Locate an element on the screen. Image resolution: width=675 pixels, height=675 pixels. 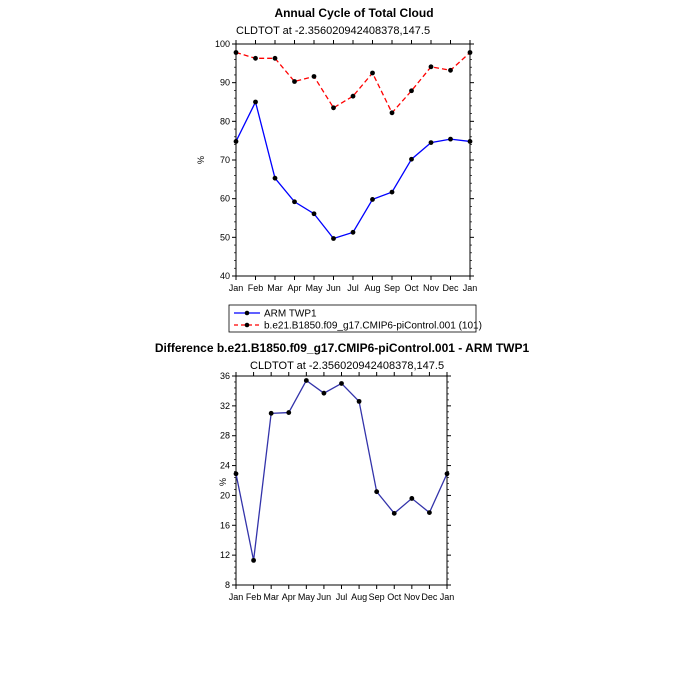
y-tick-label: 40 is located at coordinates (225, 276).